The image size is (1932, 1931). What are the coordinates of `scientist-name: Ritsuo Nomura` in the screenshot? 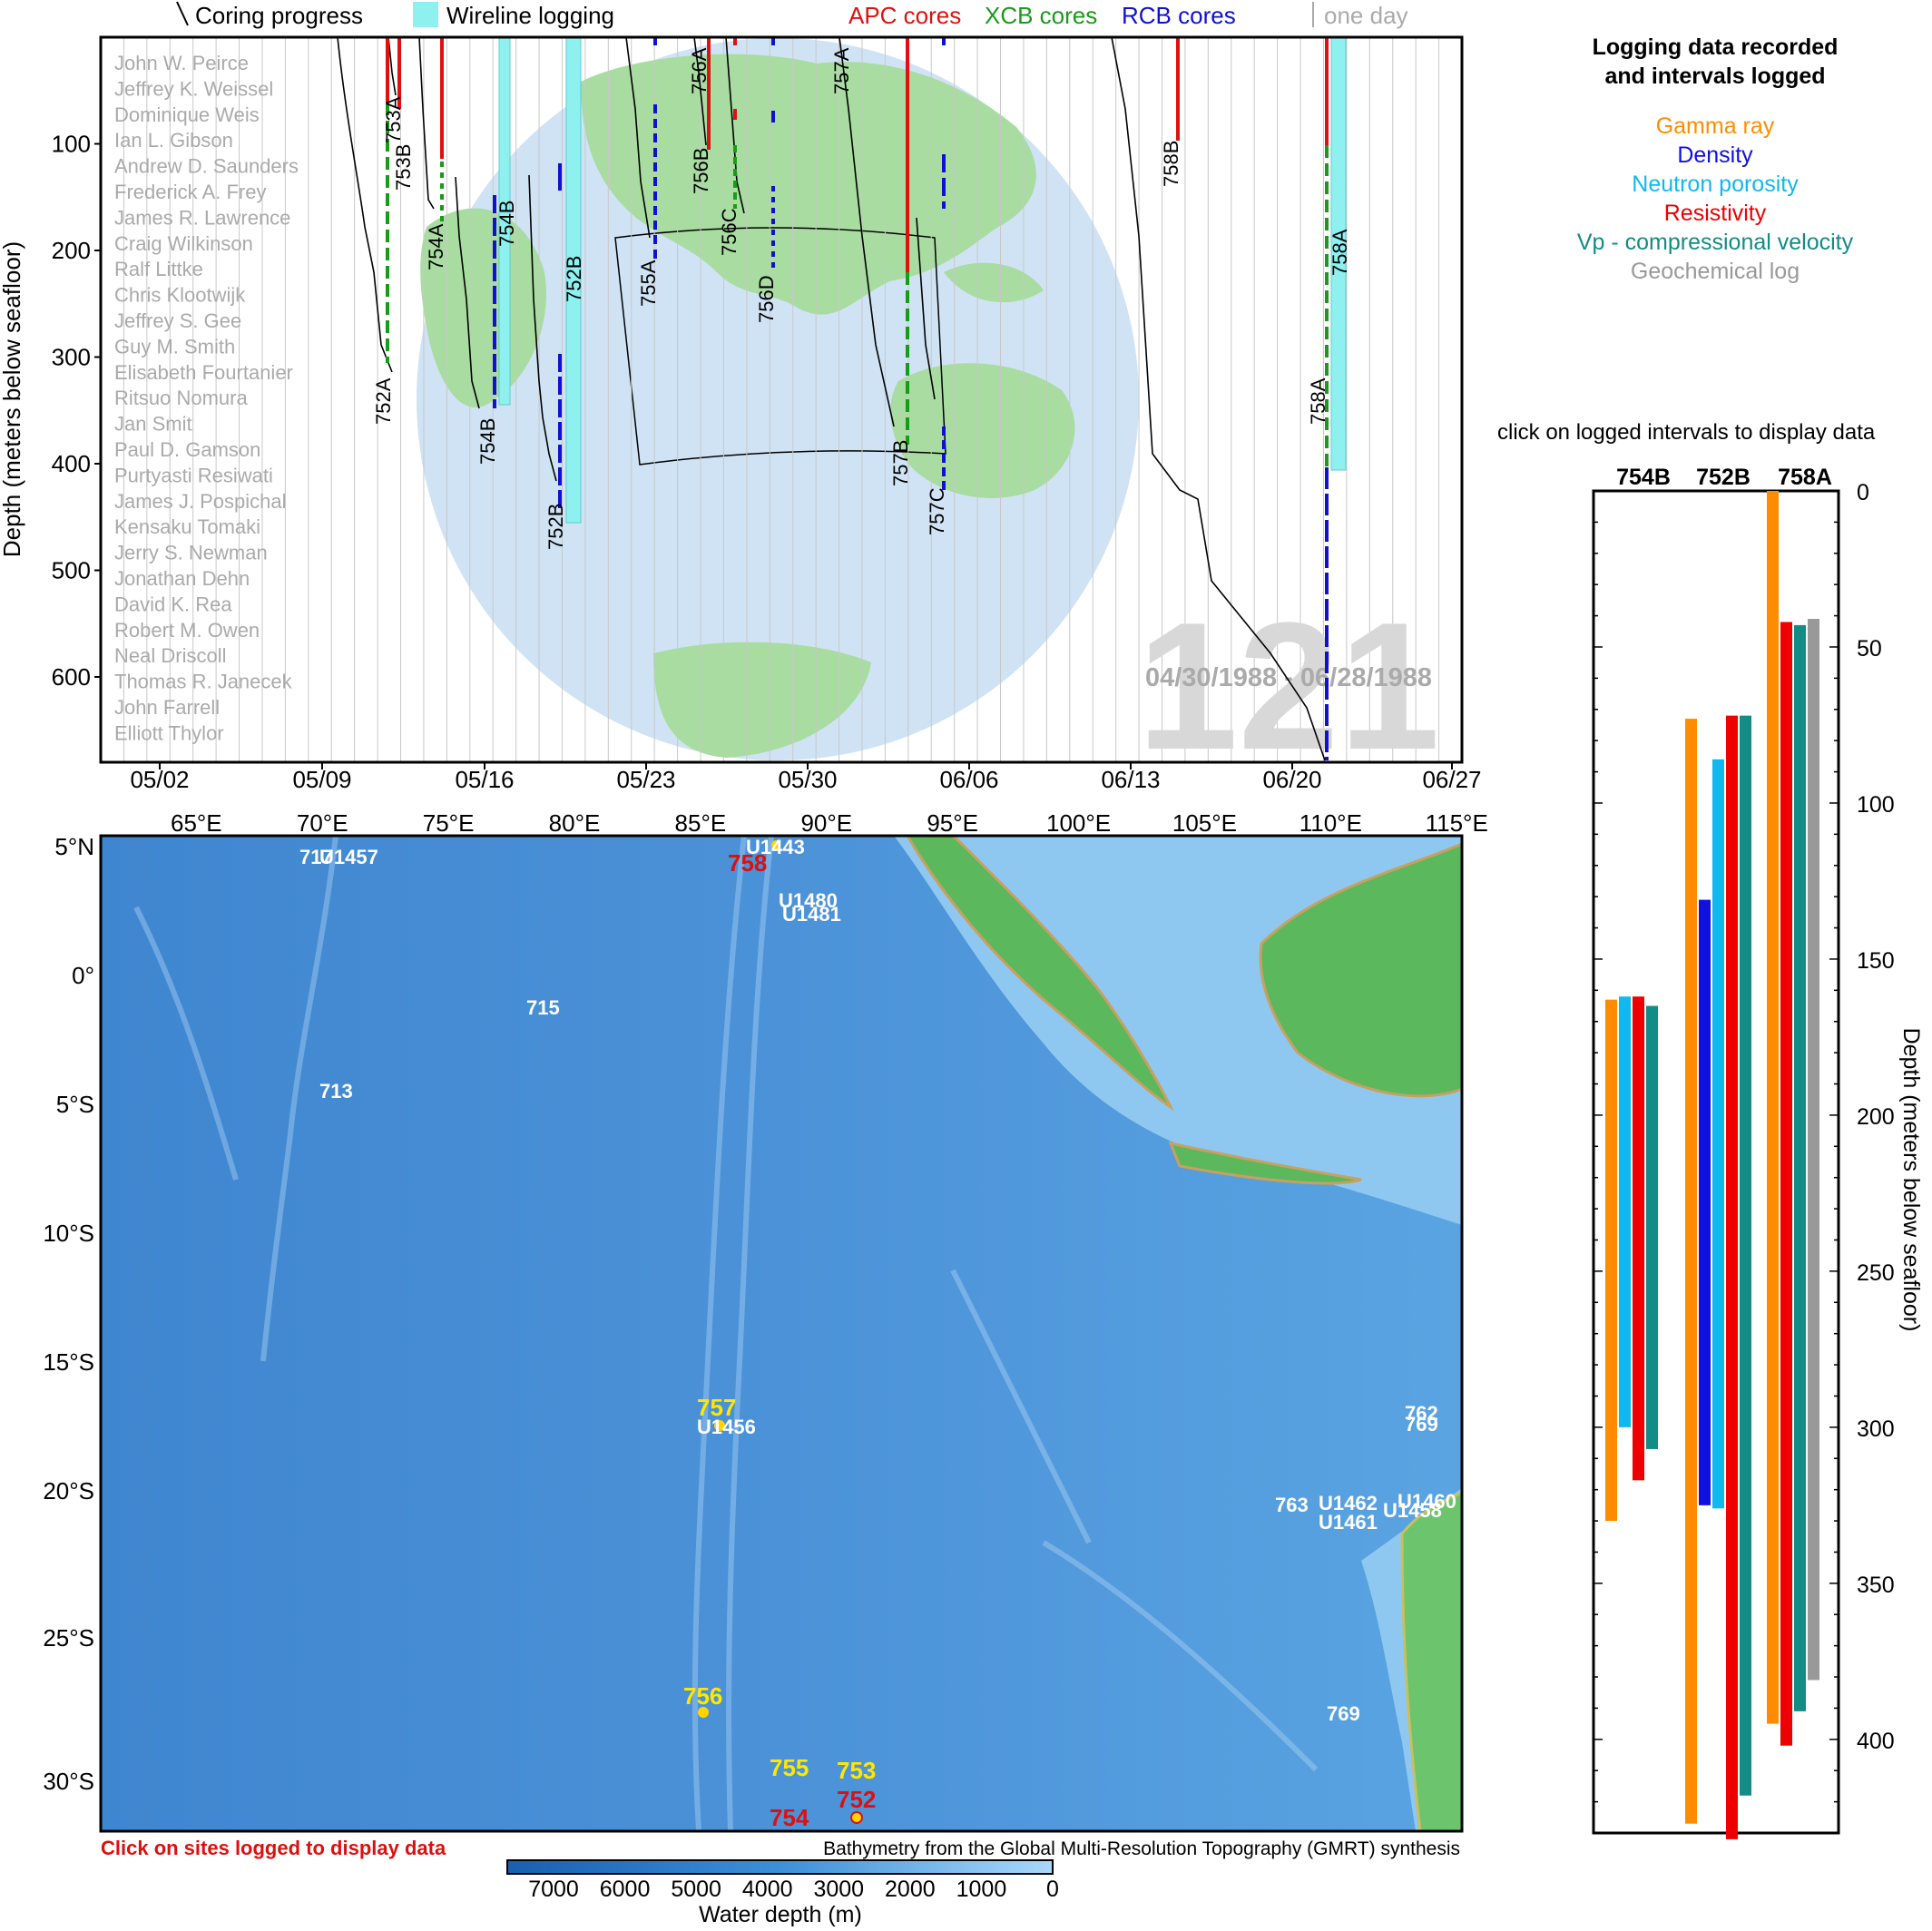 It's located at (181, 398).